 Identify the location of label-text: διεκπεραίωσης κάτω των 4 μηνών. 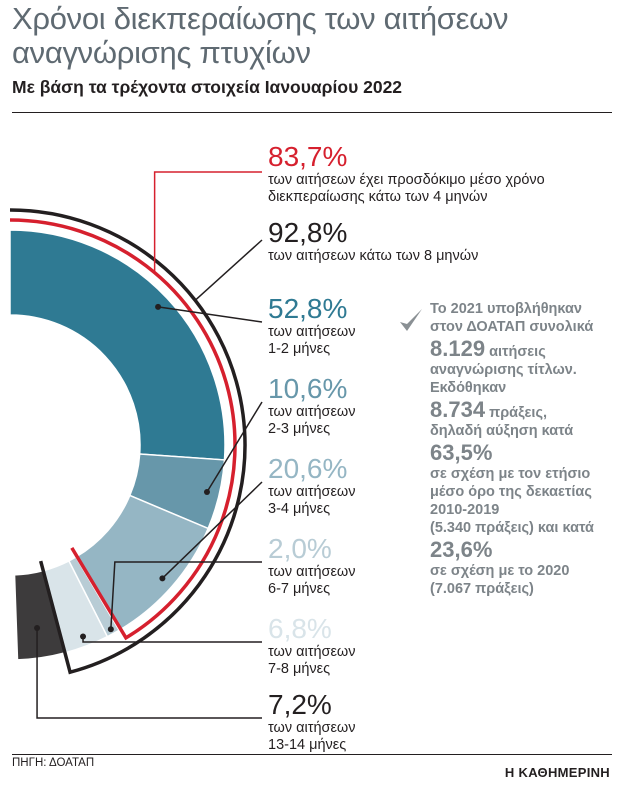
(378, 197).